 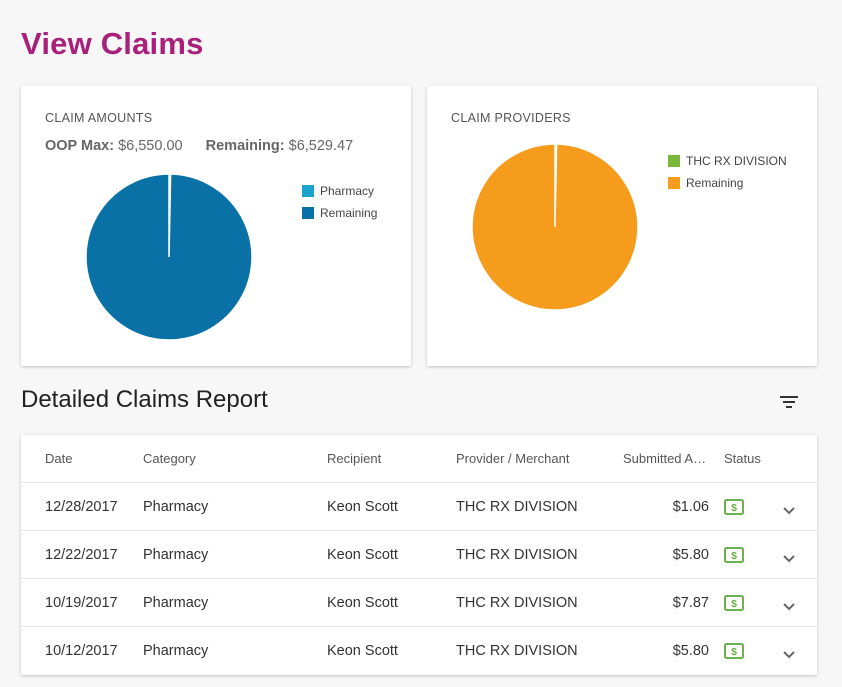 I want to click on row-date: 10/19/2017, so click(x=81, y=603).